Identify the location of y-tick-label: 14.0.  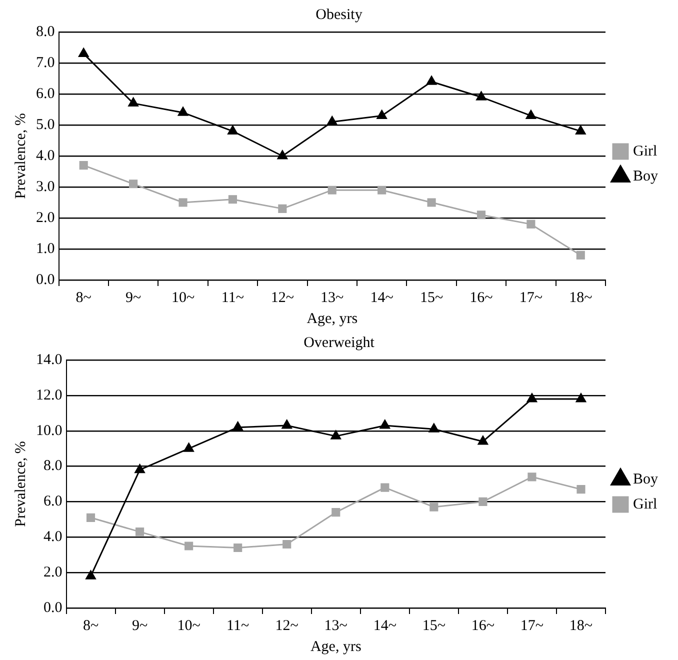
(49, 360).